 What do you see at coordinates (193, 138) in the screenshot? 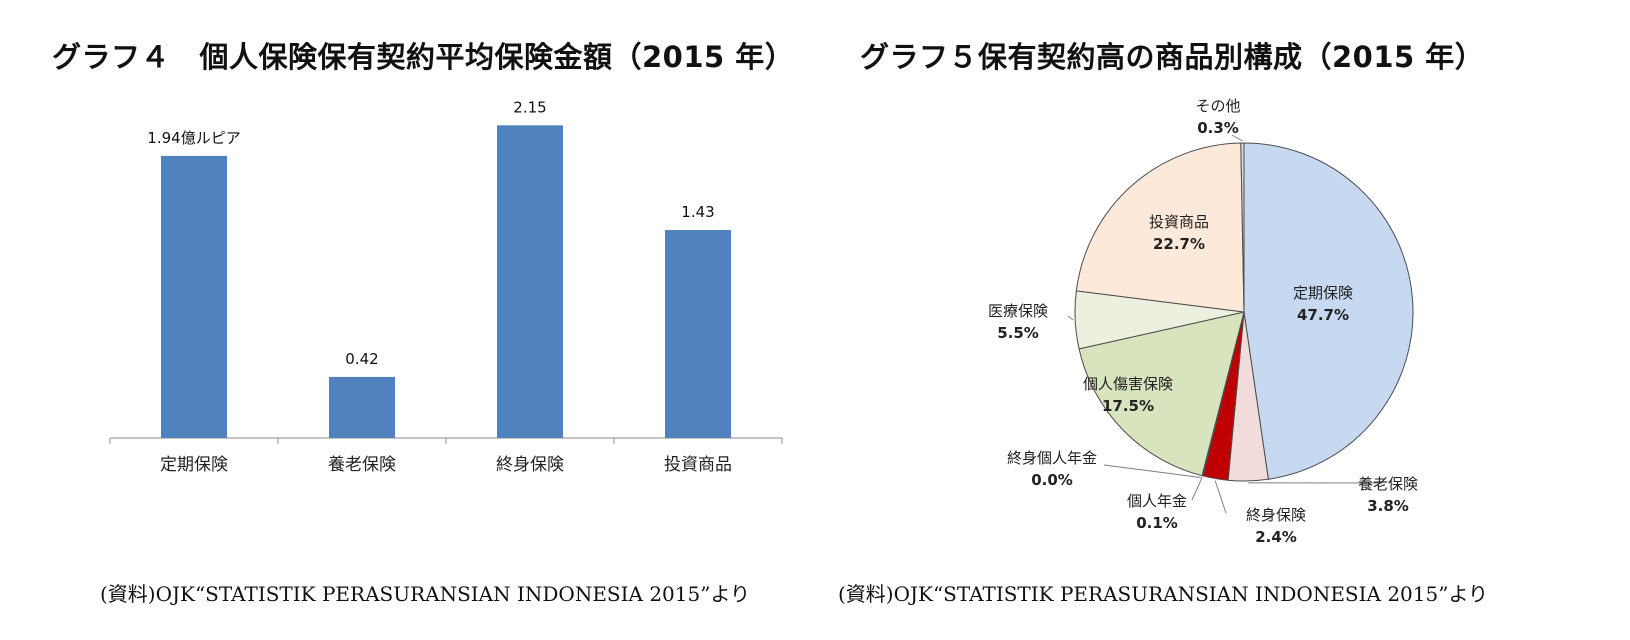
I see `bar-value-label: 1.94億ルピア` at bounding box center [193, 138].